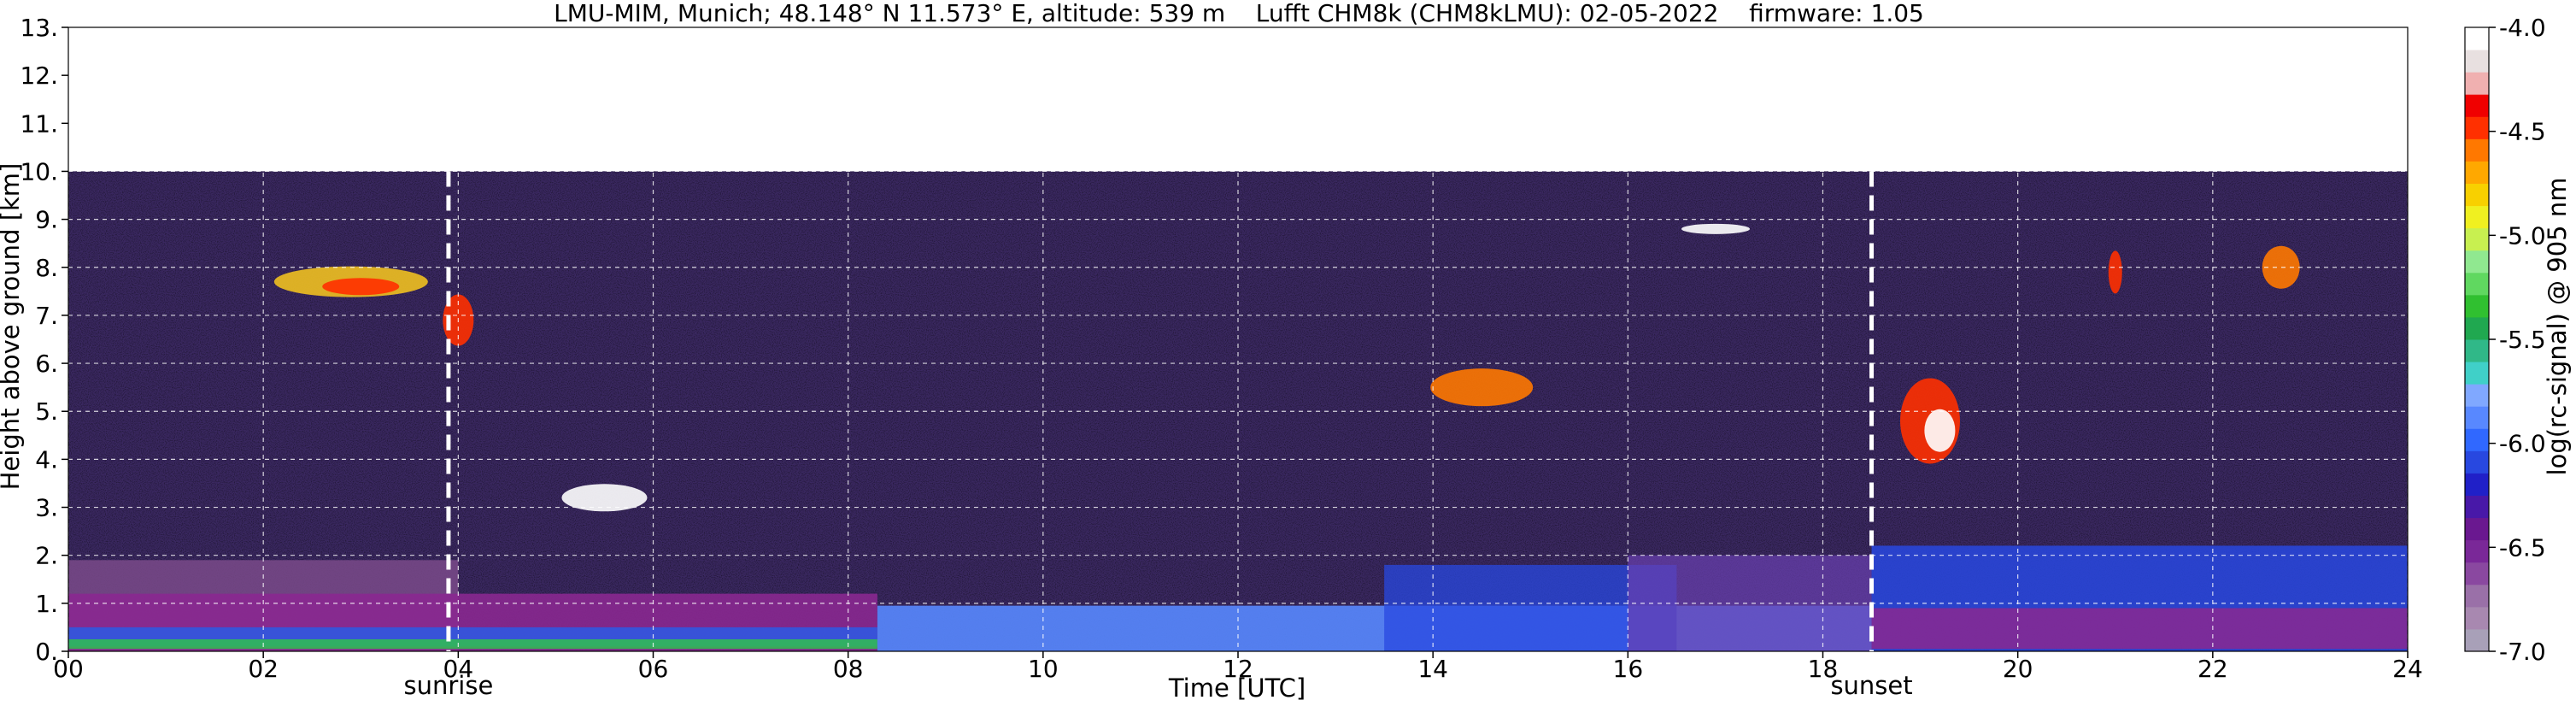 The image size is (2576, 706). What do you see at coordinates (2139, 629) in the screenshot?
I see `evening-layer-lower` at bounding box center [2139, 629].